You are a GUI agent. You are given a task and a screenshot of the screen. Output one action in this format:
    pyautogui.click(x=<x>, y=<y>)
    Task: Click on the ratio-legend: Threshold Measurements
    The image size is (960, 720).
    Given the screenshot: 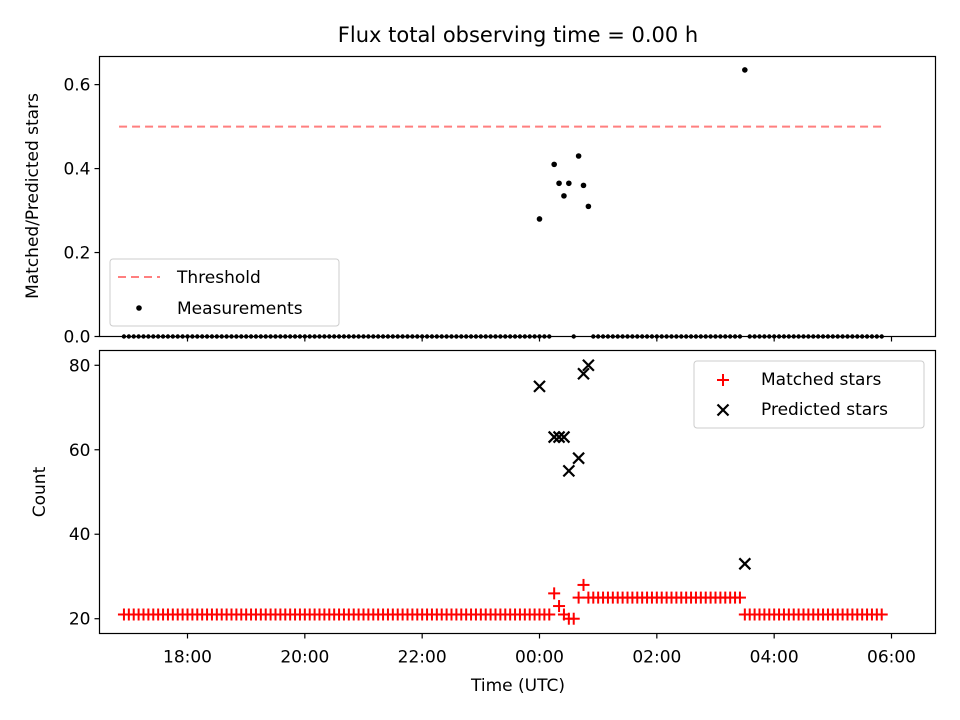 What is the action you would take?
    pyautogui.click(x=224, y=292)
    